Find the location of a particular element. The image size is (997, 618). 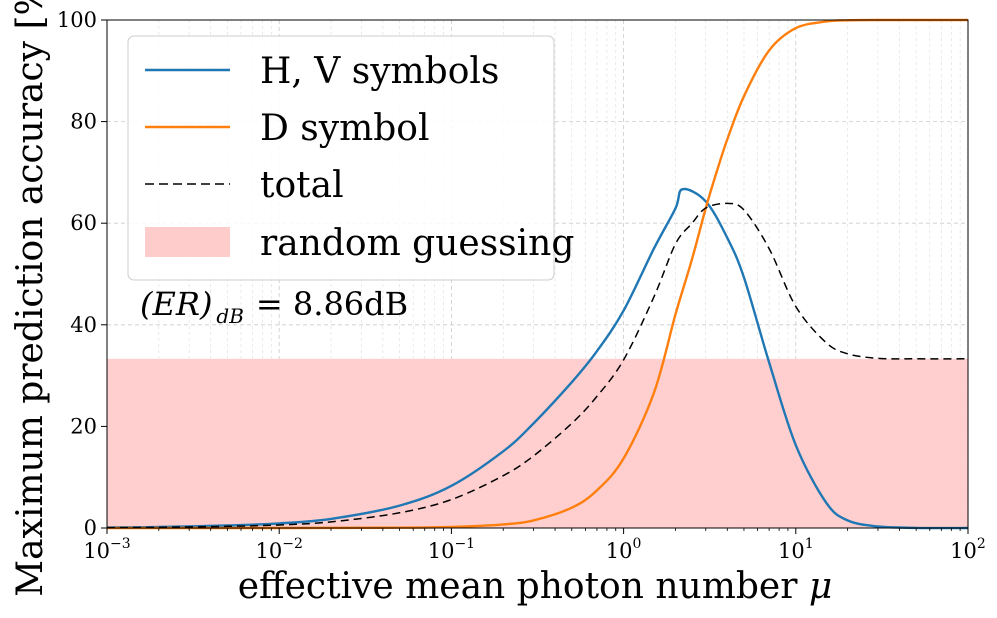

x-axis-label-text: effective mean photon number is located at coordinates (518, 586).